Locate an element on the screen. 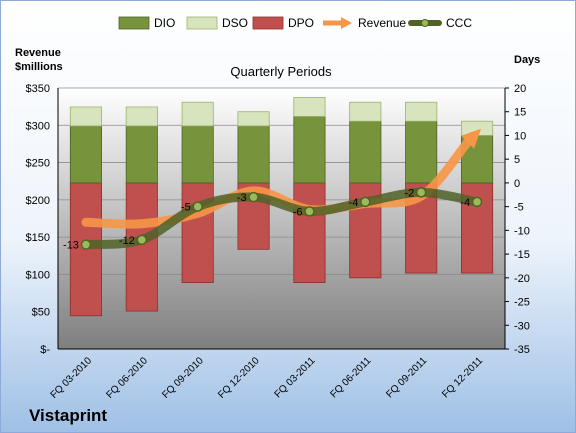 The width and height of the screenshot is (576, 433). ccc-data-label: -12 is located at coordinates (127, 241).